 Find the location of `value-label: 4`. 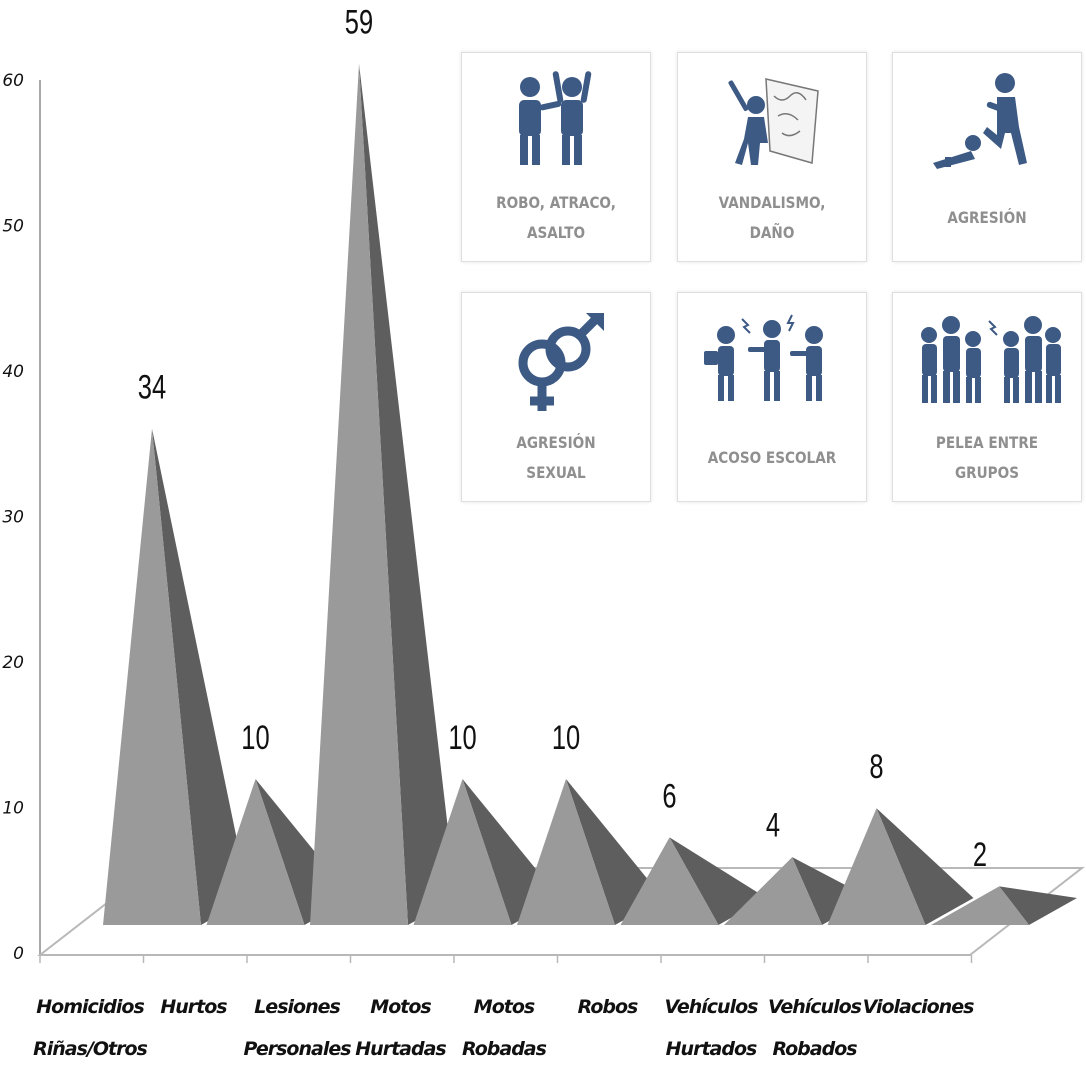

value-label: 4 is located at coordinates (773, 825).